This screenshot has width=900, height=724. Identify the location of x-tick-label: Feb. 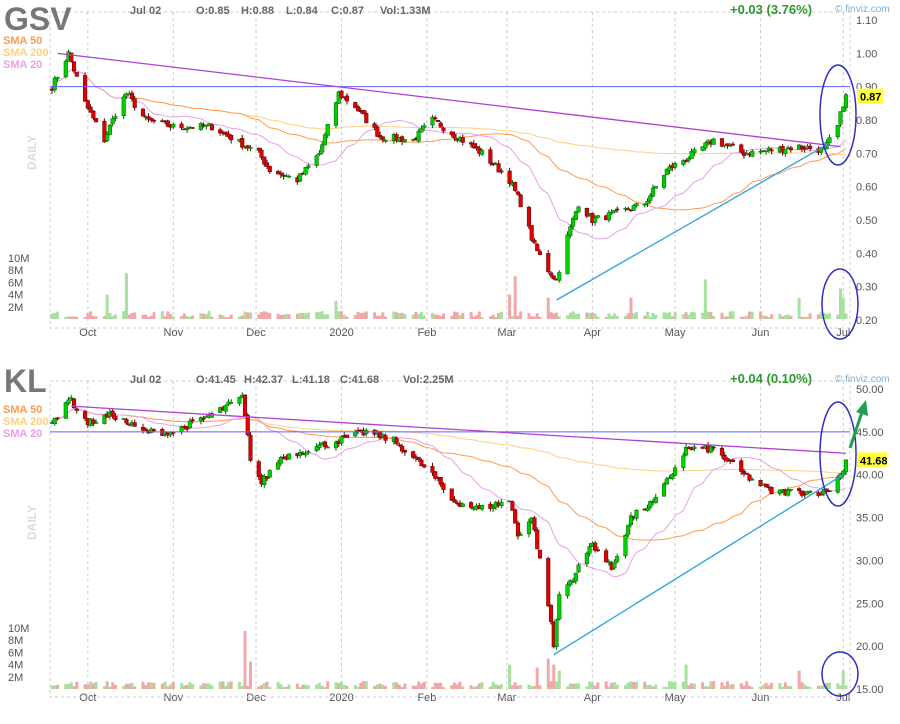
(426, 333).